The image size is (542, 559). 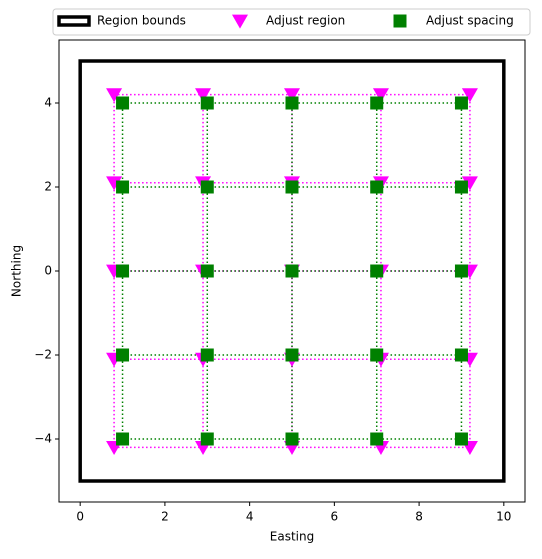 I want to click on legend-label: Adjust spacing, so click(x=470, y=21).